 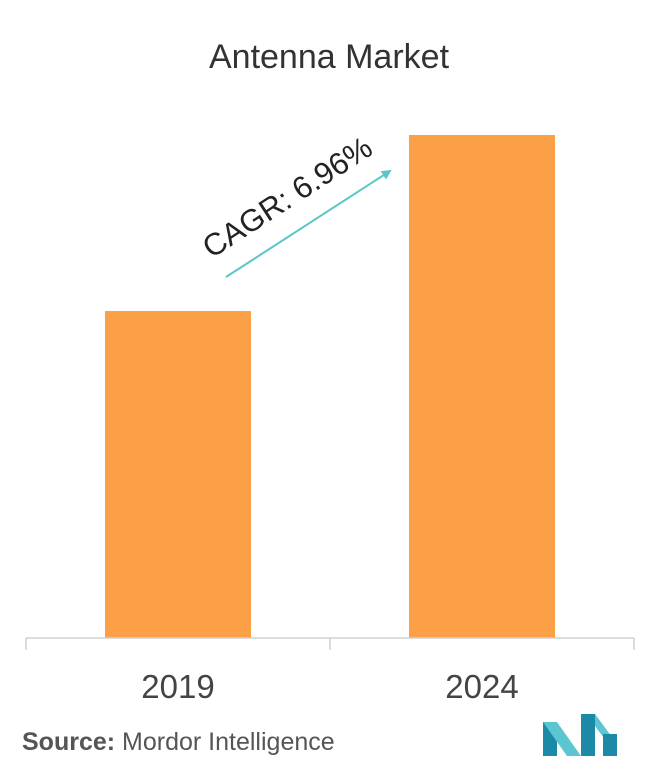 I want to click on mordor-intelligence-logo-icon, so click(x=580, y=735).